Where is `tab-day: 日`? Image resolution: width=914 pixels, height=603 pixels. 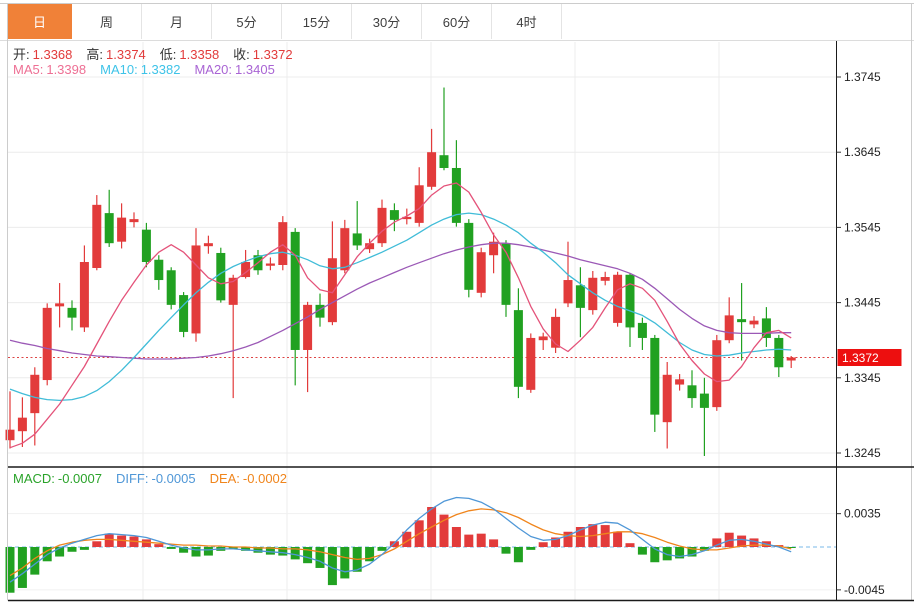
tab-day: 日 is located at coordinates (40, 21).